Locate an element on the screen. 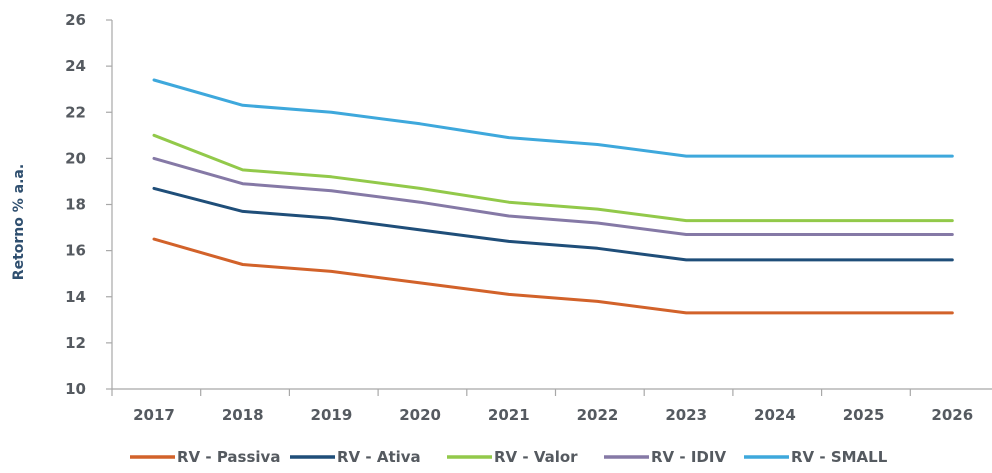 The height and width of the screenshot is (473, 992). series-line-rv-idiv is located at coordinates (553, 196).